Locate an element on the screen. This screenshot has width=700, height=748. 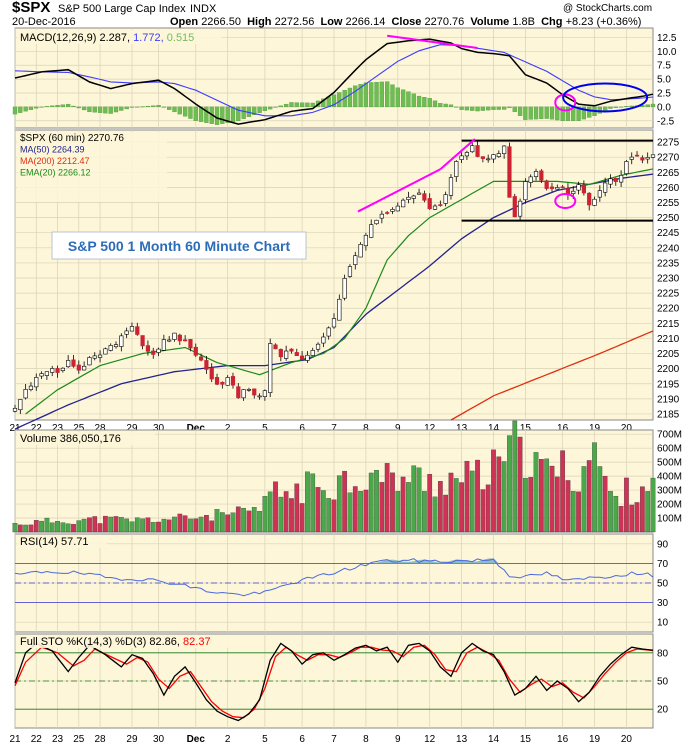
x-tick-label: 19 is located at coordinates (595, 428).